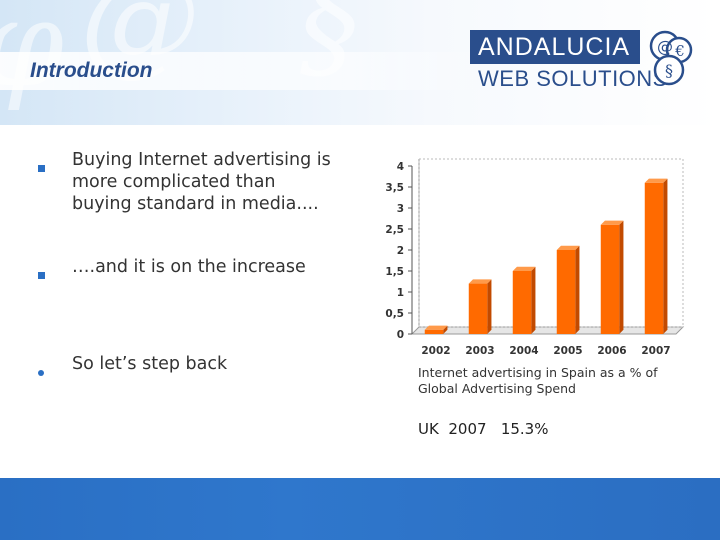 This screenshot has width=720, height=540. I want to click on y-tick-label: 3,5, so click(394, 188).